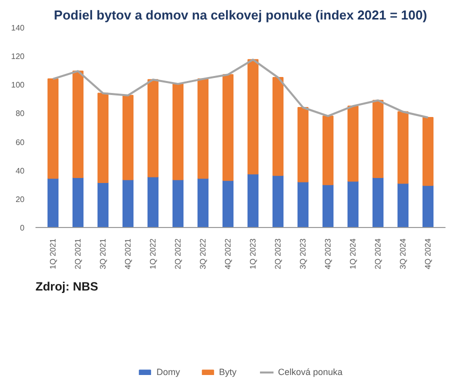  Describe the element at coordinates (428, 254) in the screenshot. I see `x-tick-label: 4Q 2024` at that location.